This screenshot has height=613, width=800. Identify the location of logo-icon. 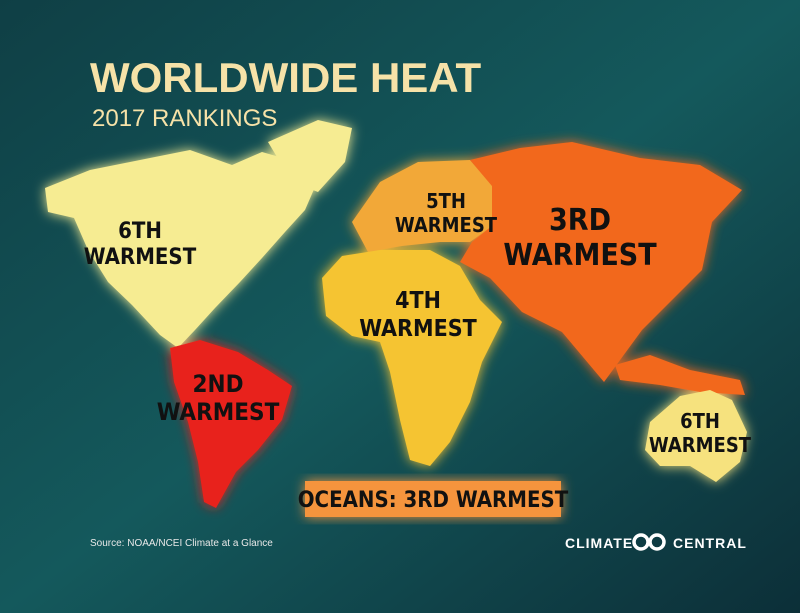
(649, 542).